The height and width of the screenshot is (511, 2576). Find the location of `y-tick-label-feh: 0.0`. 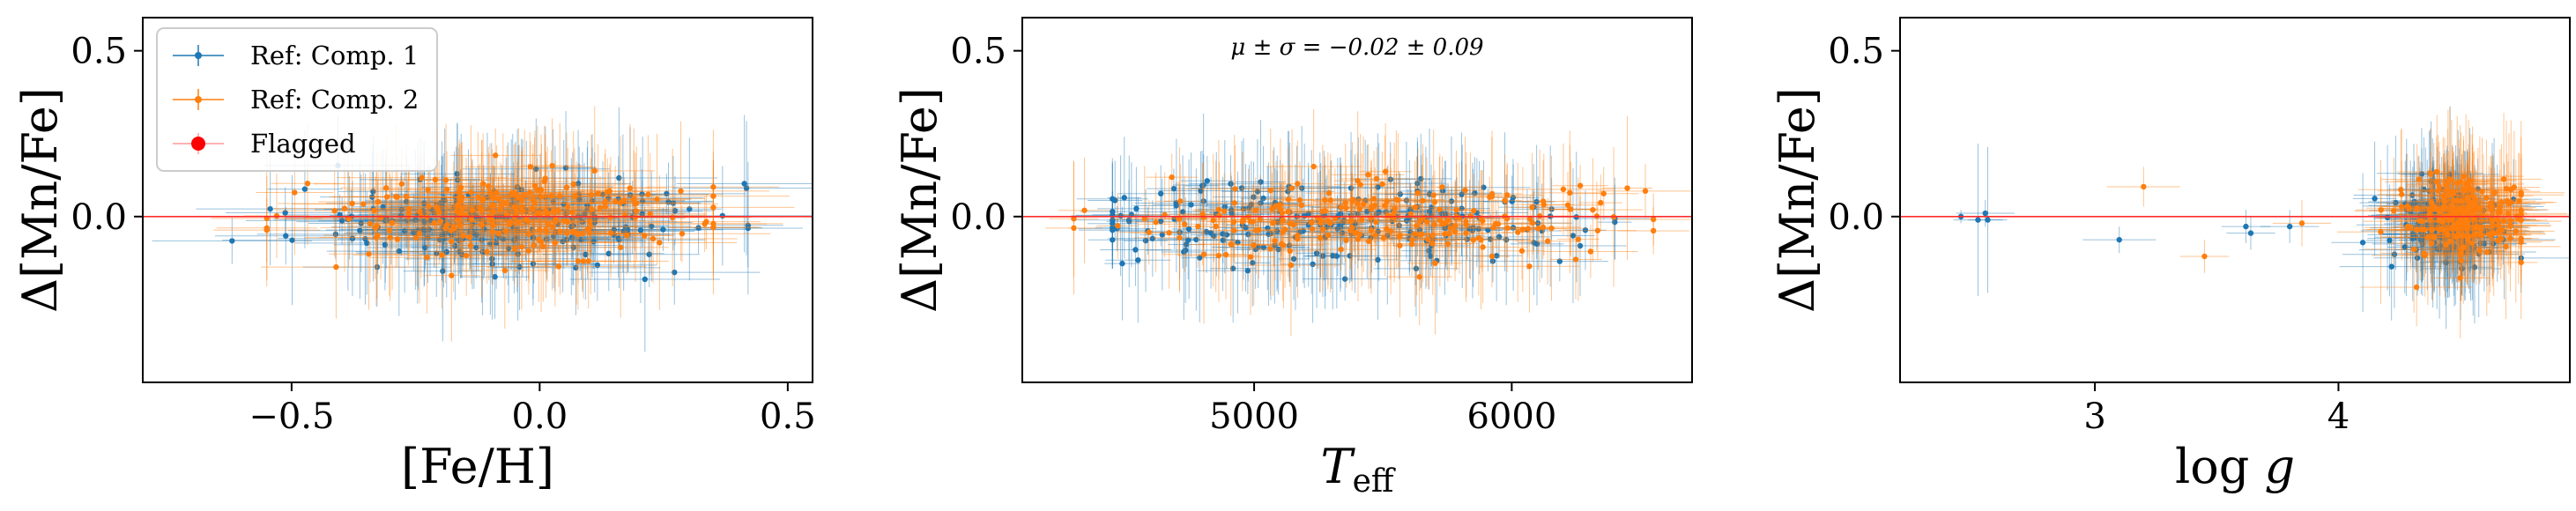

y-tick-label-feh: 0.0 is located at coordinates (99, 217).